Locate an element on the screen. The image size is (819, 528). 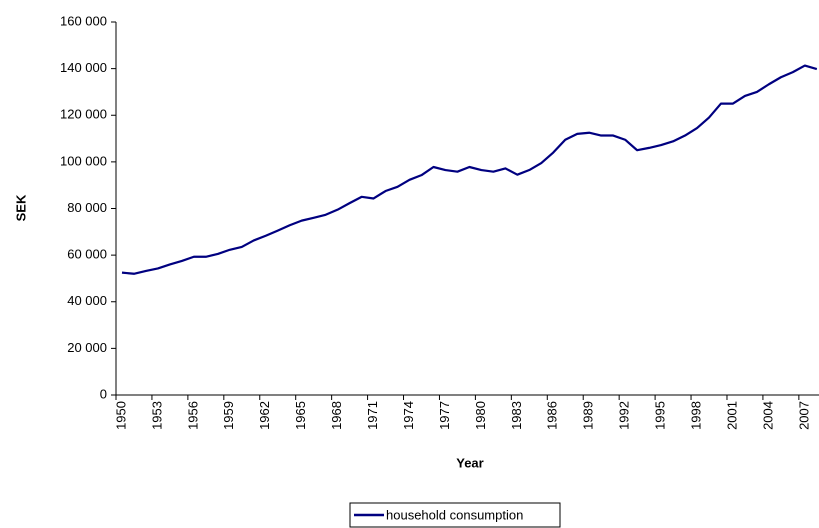
legend-label: household consumption is located at coordinates (454, 514).